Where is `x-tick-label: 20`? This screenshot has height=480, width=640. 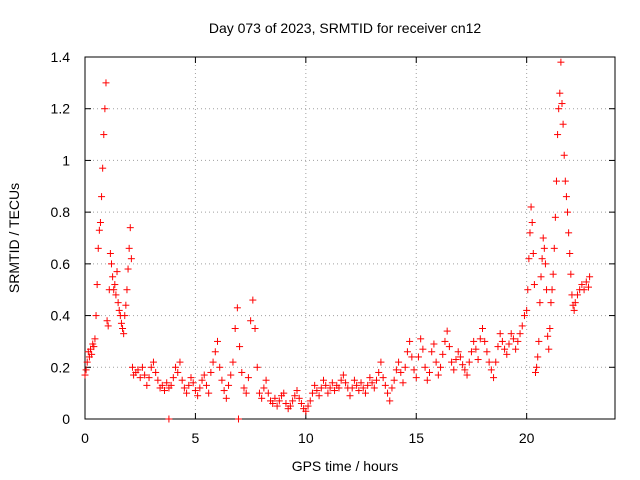
x-tick-label: 20 is located at coordinates (527, 438).